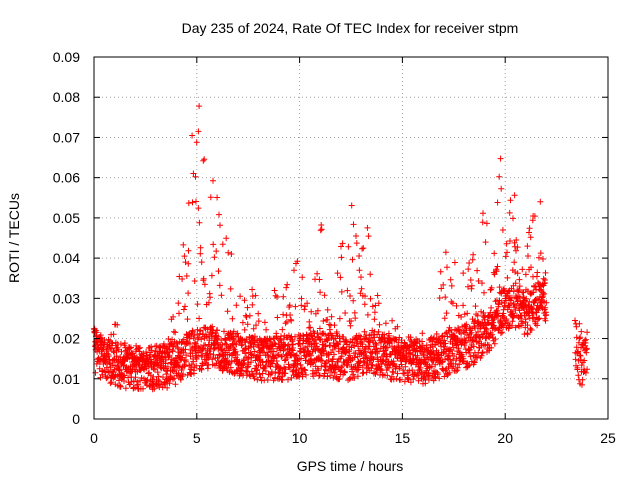 Image resolution: width=640 pixels, height=480 pixels. I want to click on x-tick-label: 25, so click(608, 438).